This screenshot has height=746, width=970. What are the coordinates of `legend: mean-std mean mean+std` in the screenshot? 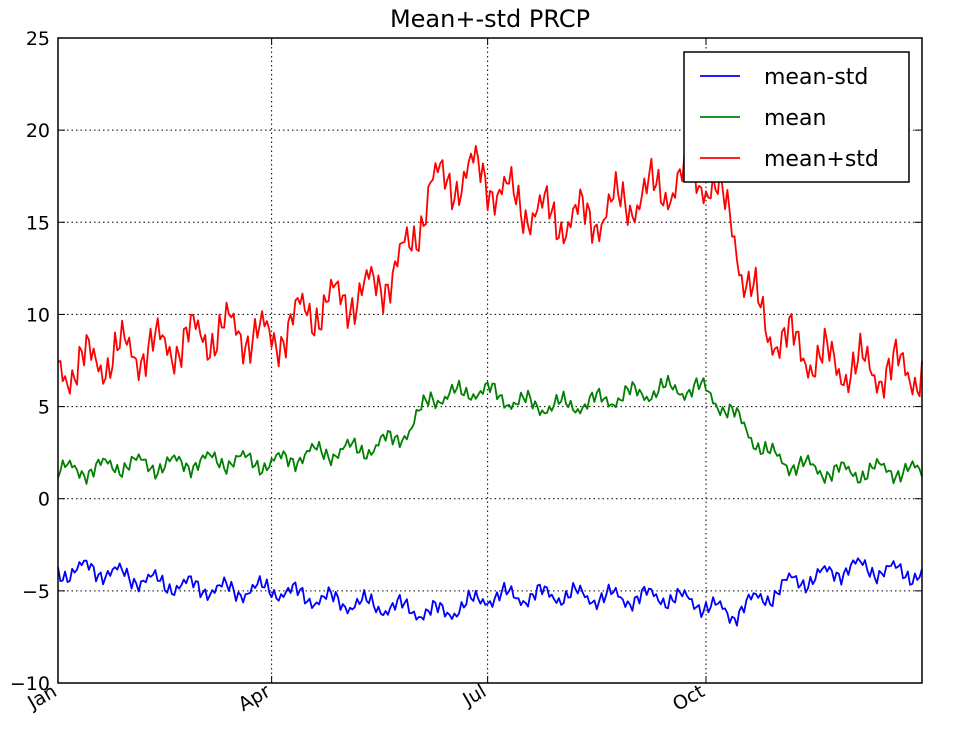 It's located at (796, 117).